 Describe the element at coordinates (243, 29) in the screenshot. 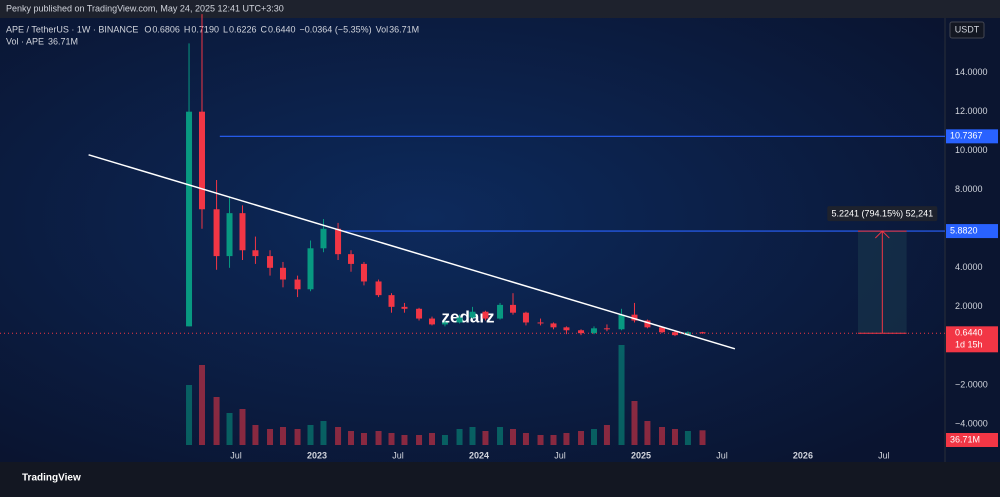

I see `legend-value: 0.6226` at that location.